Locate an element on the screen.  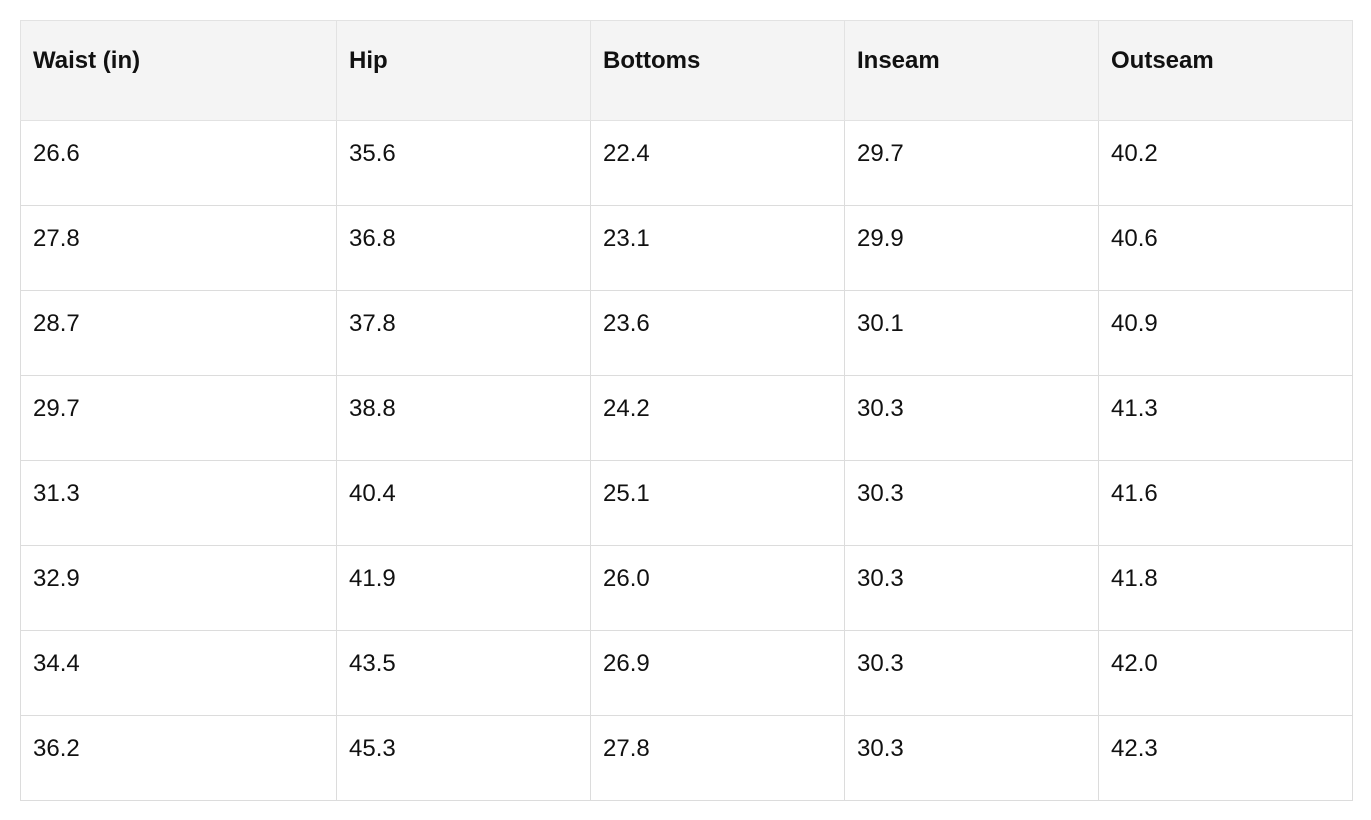
table-row: 29.7 38.8 24.2 30.3 41.3 is located at coordinates (686, 418).